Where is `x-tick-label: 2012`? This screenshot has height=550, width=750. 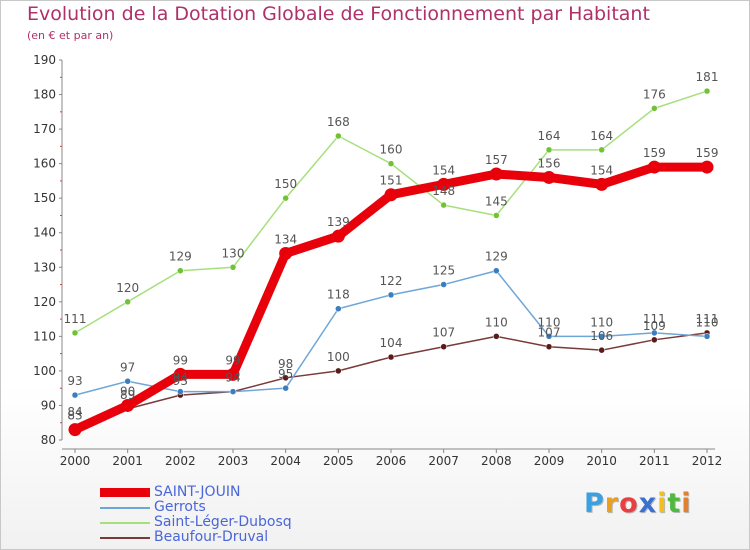
x-tick-label: 2012 is located at coordinates (707, 461).